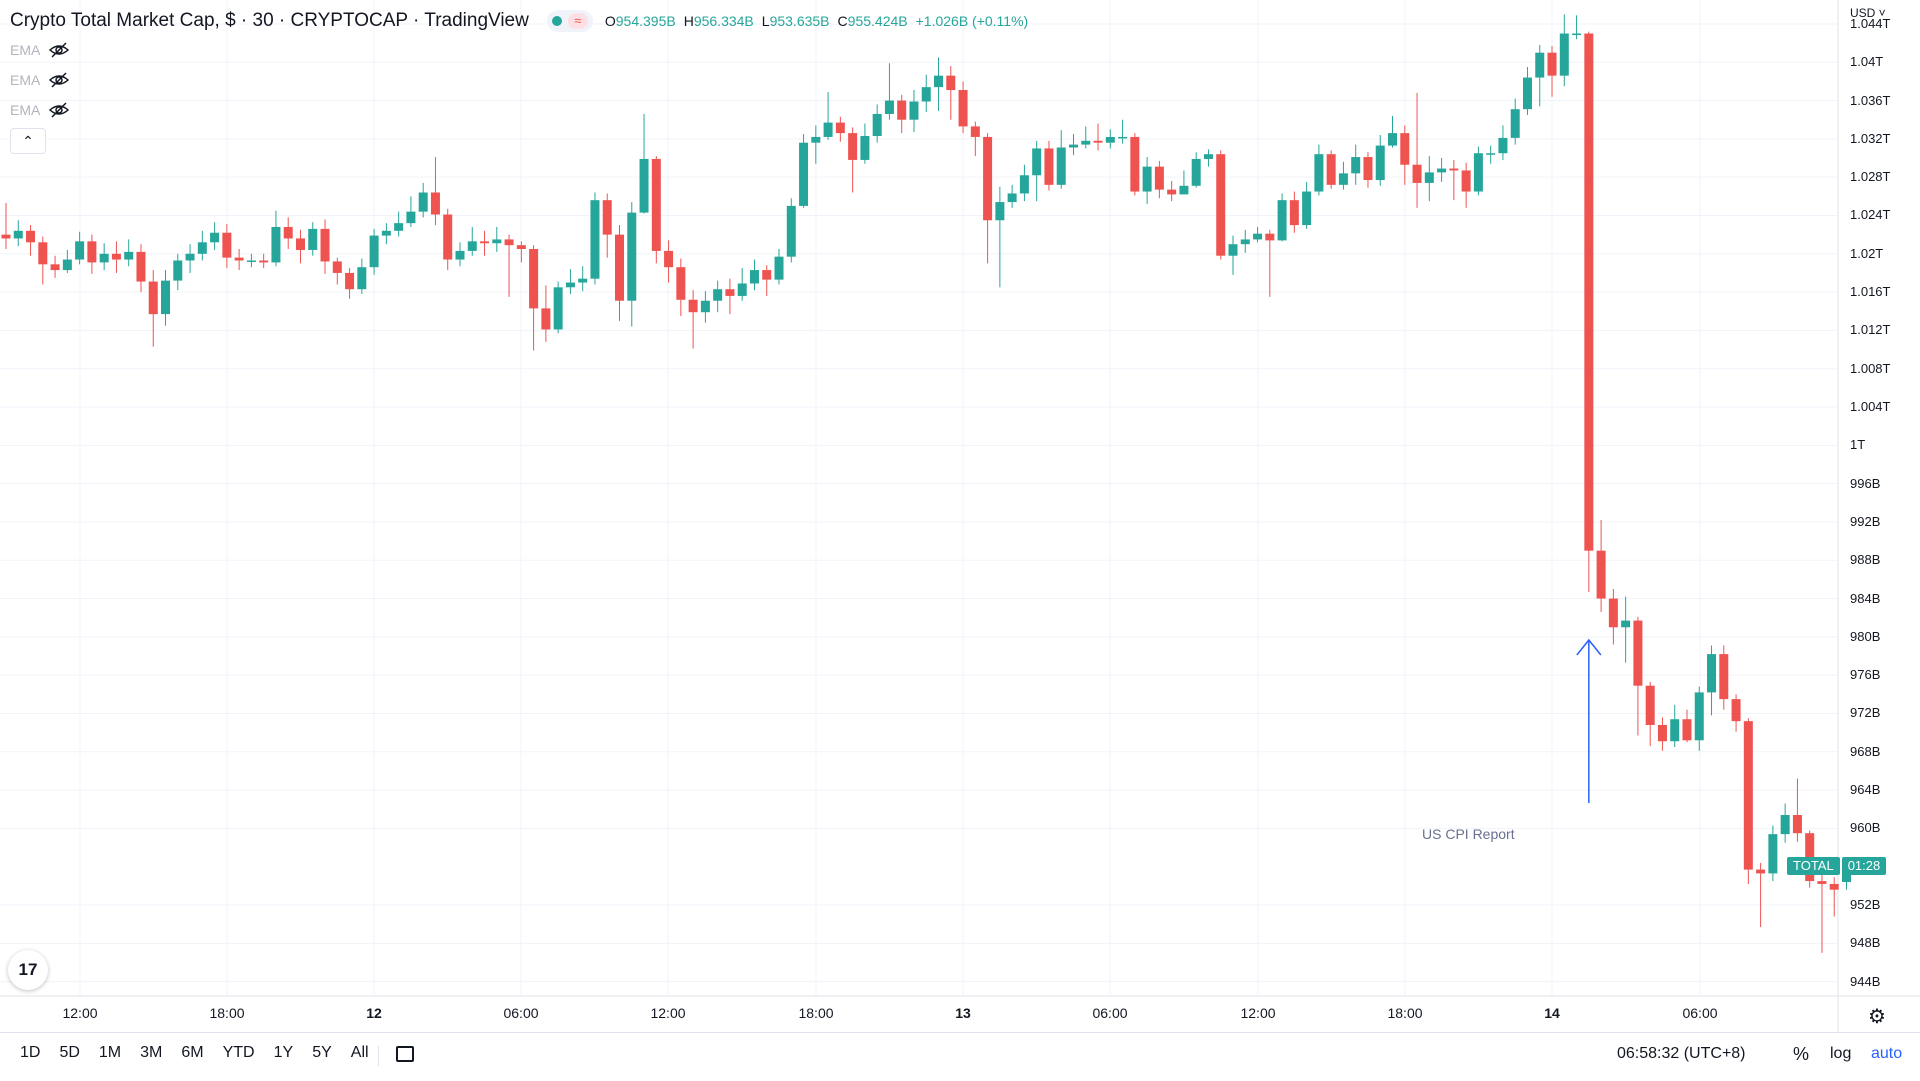 The width and height of the screenshot is (1920, 1081). I want to click on market-status-pill: ≈, so click(569, 21).